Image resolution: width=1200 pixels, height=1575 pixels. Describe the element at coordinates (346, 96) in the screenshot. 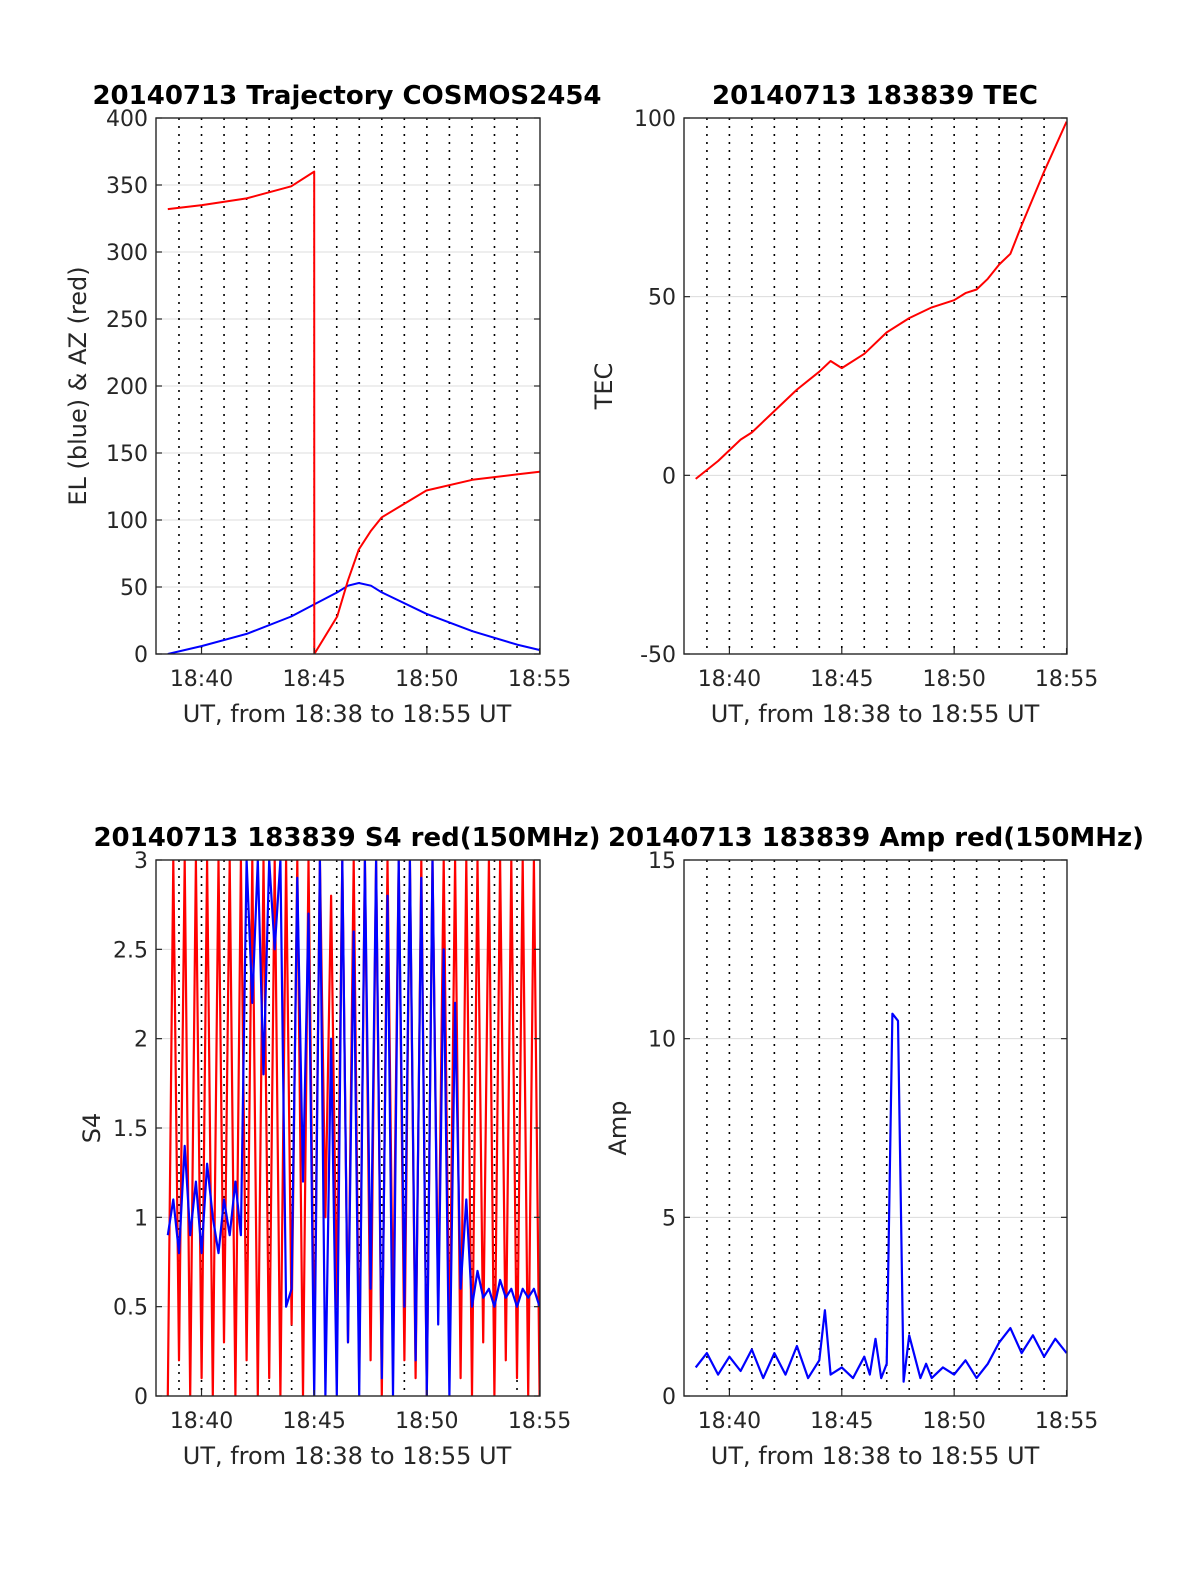

I see `trajectory-plot-title: 20140713 Trajectory COSMOS2454` at that location.